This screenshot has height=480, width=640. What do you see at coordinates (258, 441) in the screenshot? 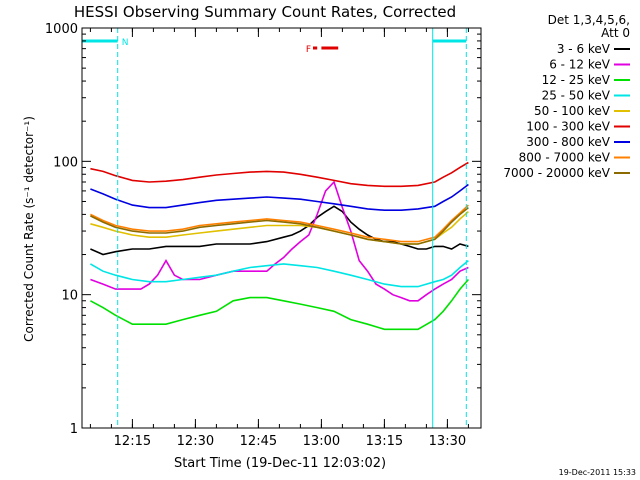
I see `x-tick-label: 12:45` at bounding box center [258, 441].